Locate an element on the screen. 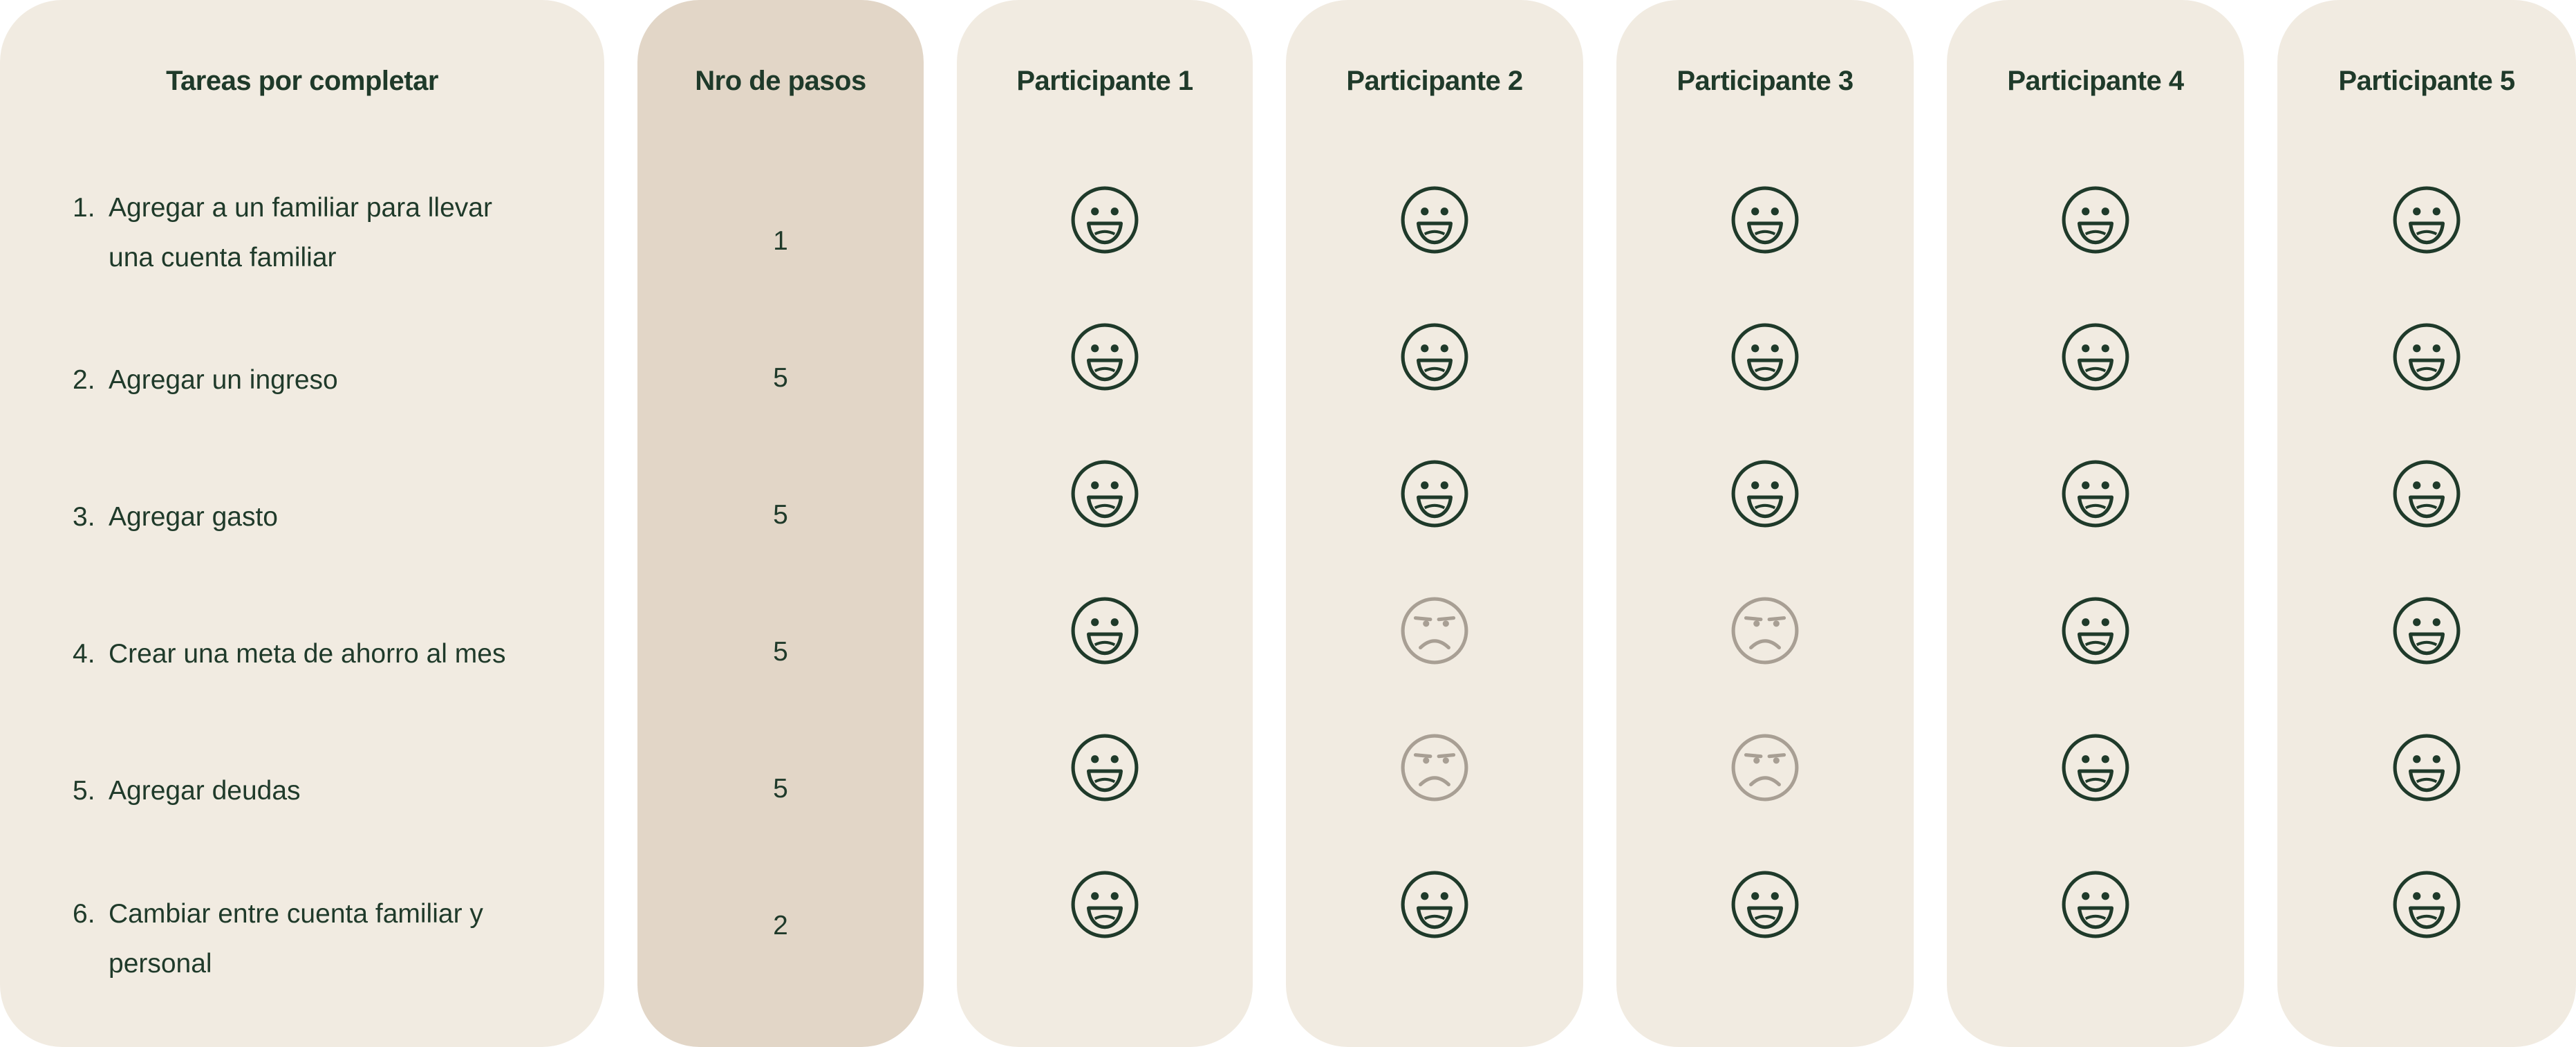 This screenshot has height=1047, width=2576. tasks-header: Tareas por completar is located at coordinates (302, 81).